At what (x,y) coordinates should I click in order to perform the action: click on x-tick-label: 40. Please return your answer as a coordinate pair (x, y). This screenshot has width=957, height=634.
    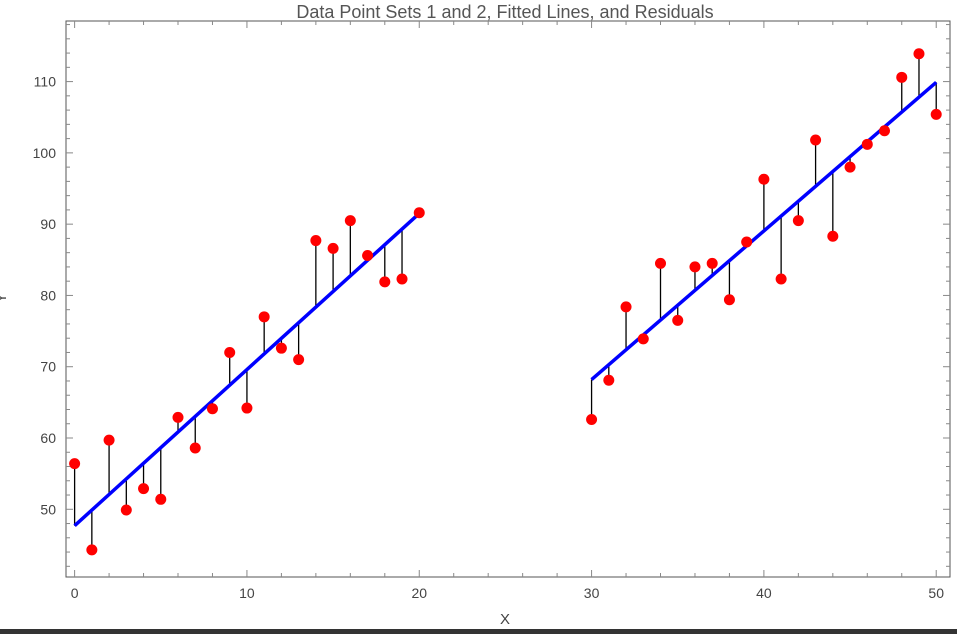
    Looking at the image, I should click on (764, 593).